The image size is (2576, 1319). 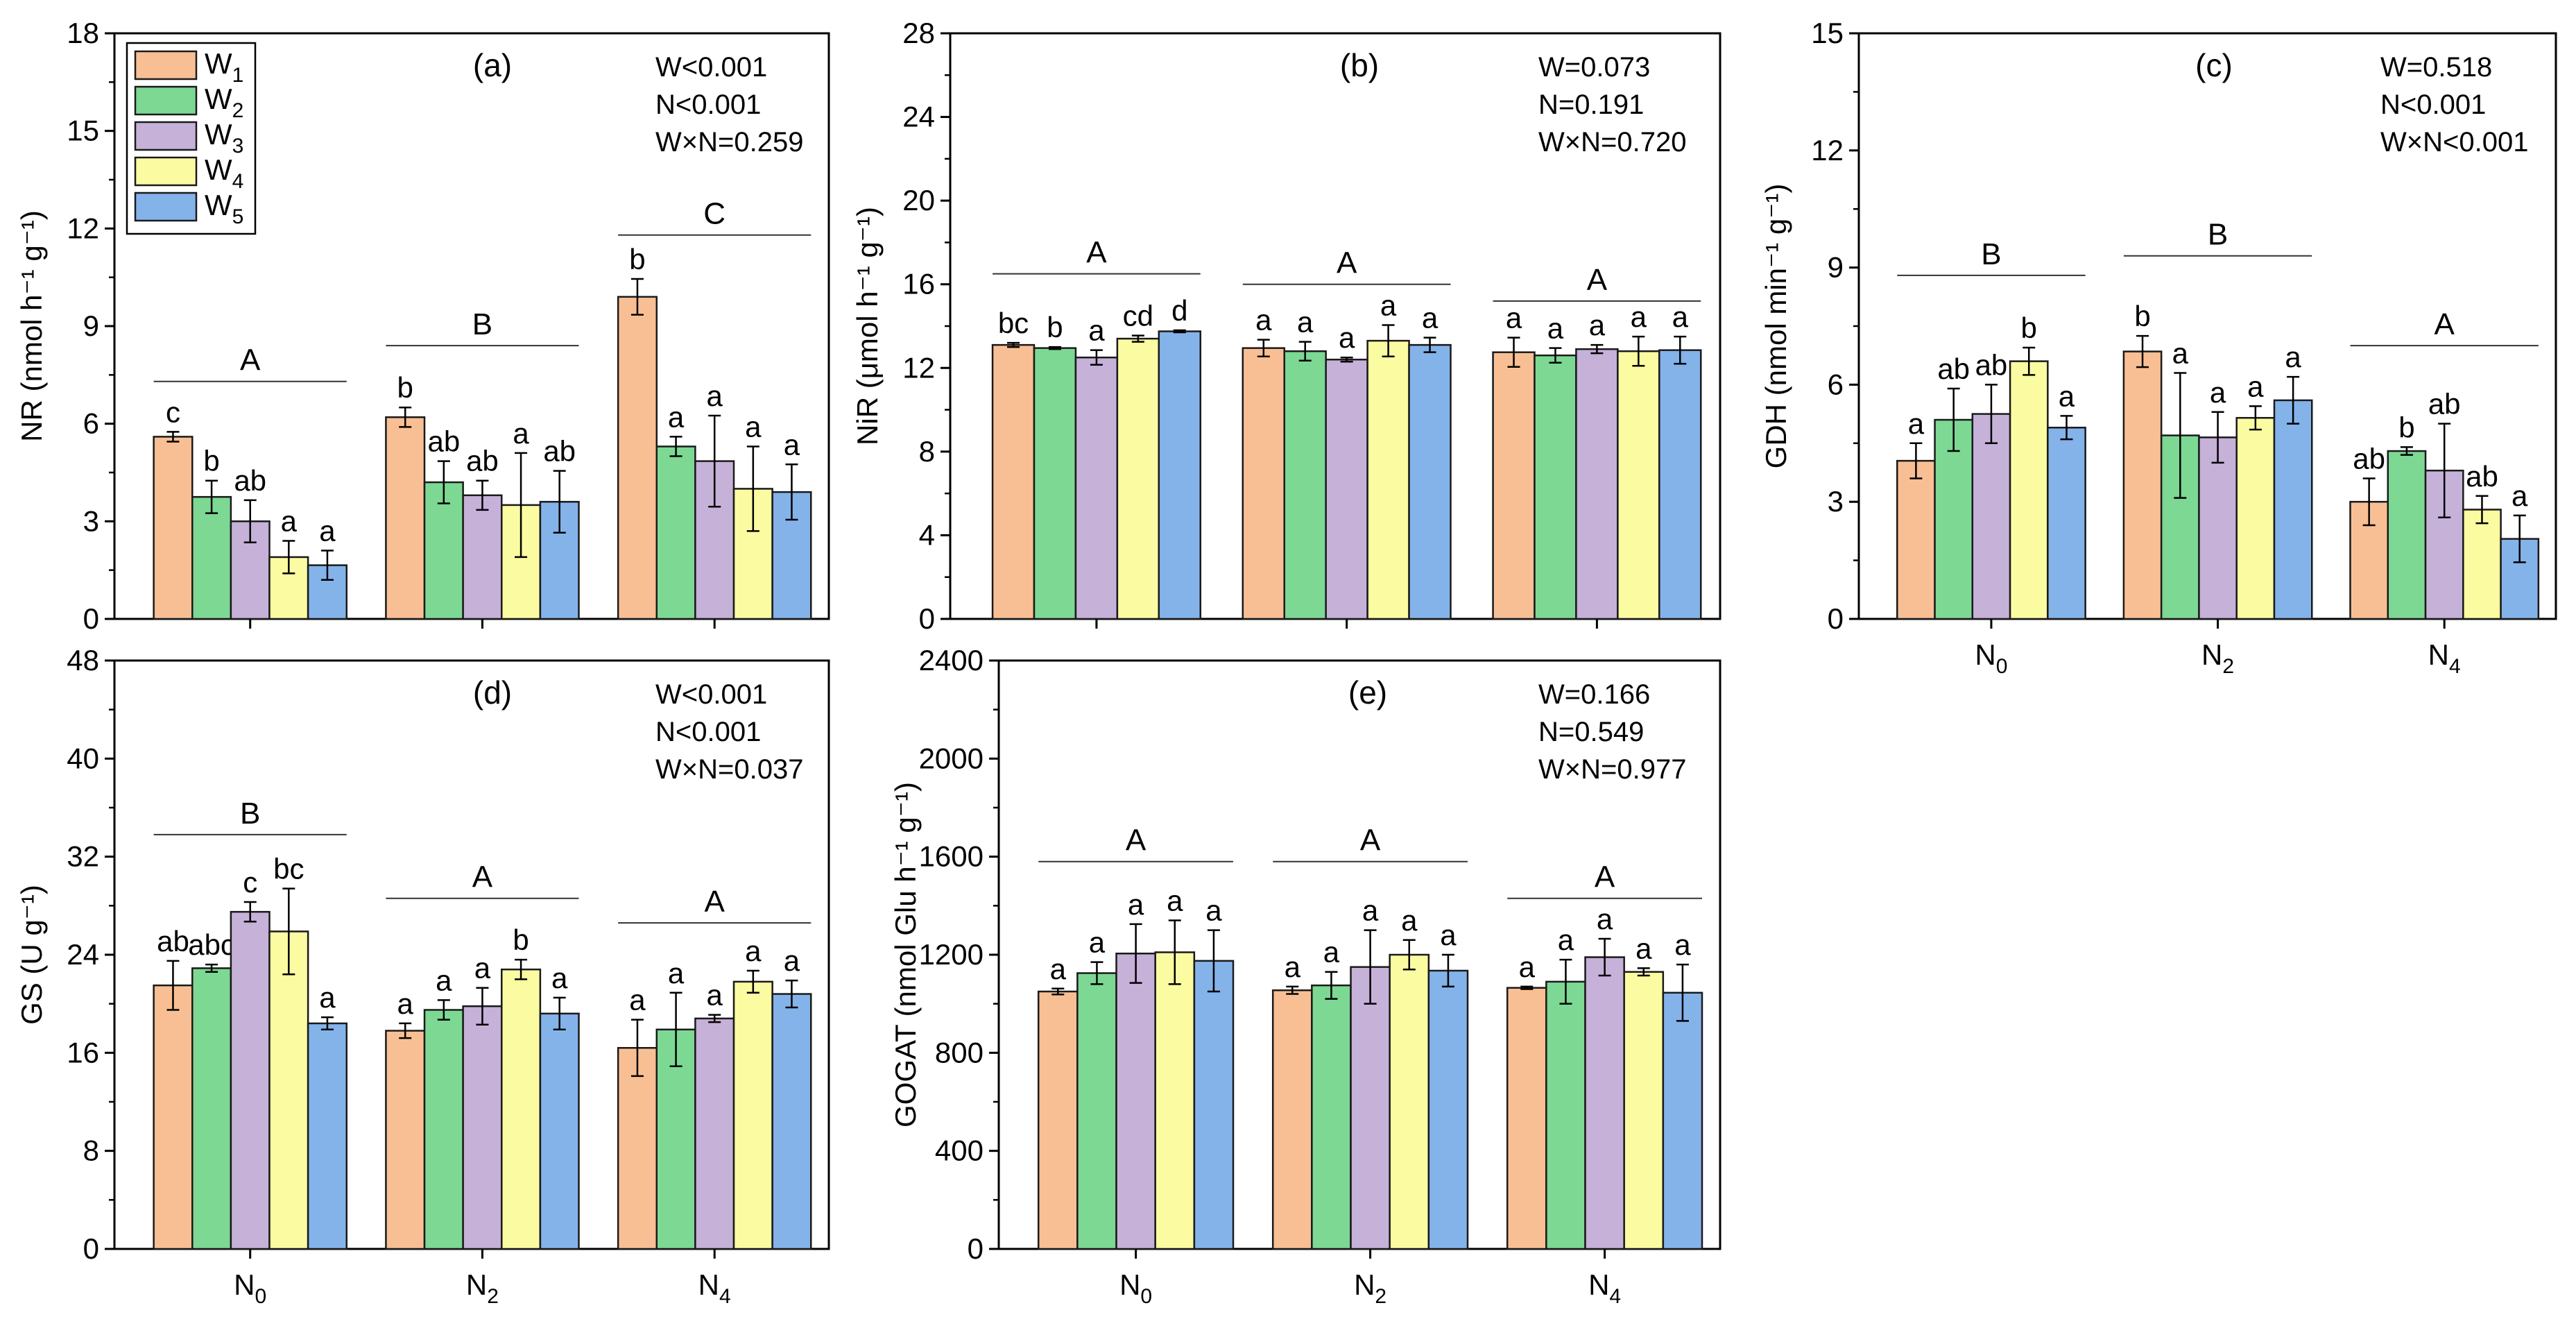 I want to click on stat-line: W=0.073, so click(x=1594, y=67).